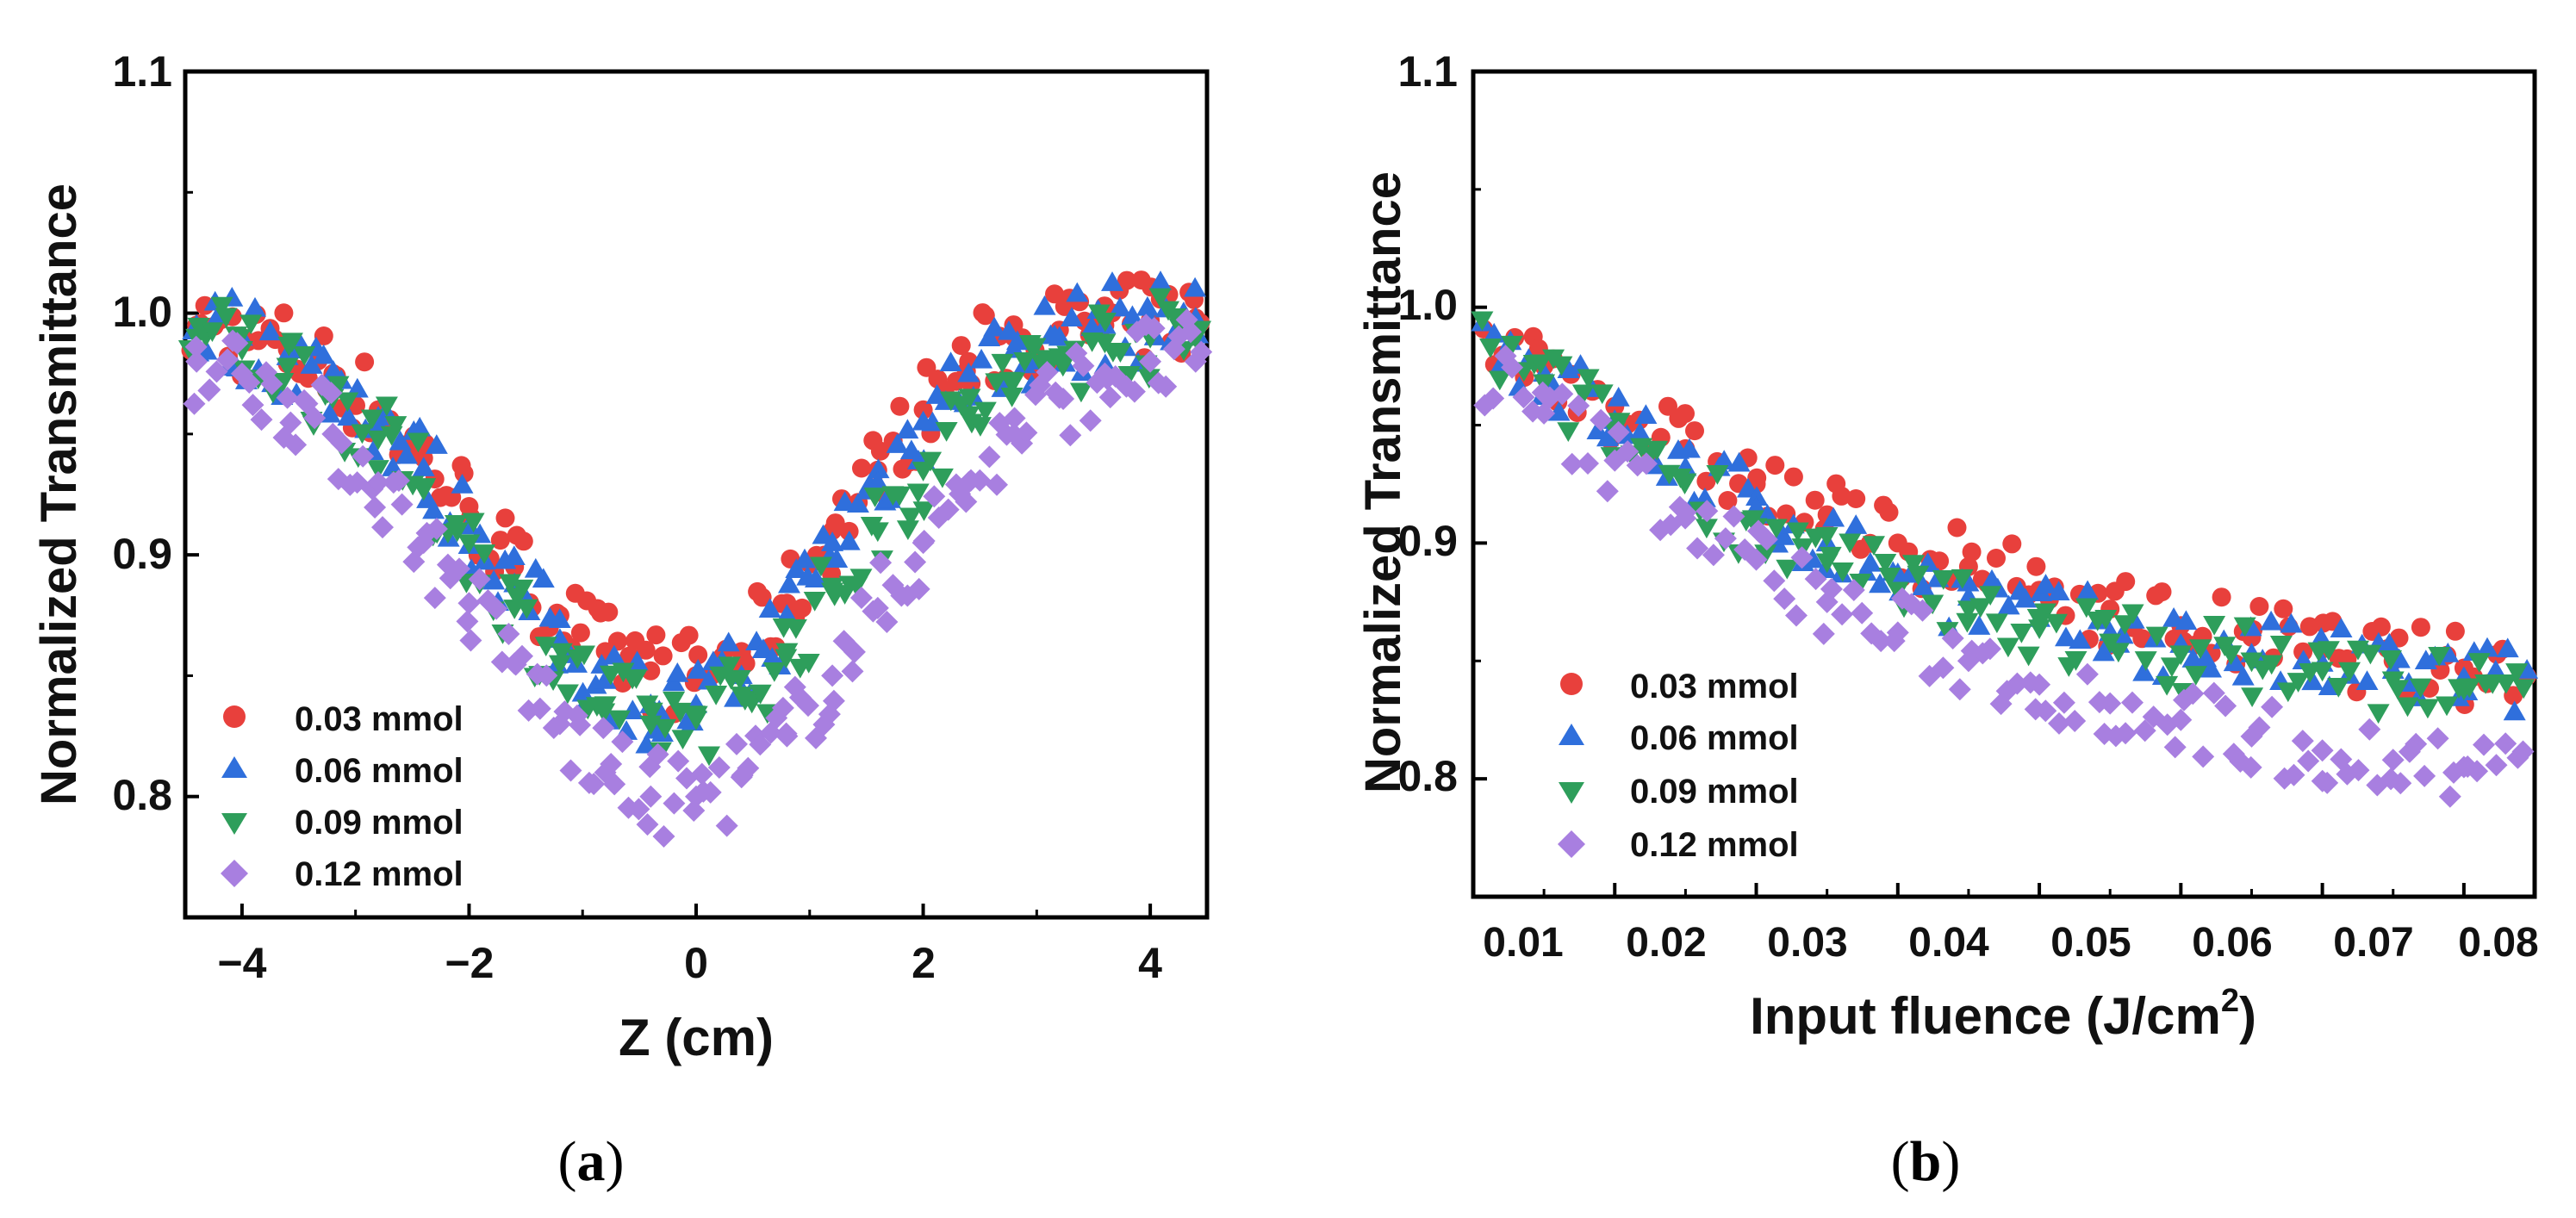 Image resolution: width=2576 pixels, height=1218 pixels. Describe the element at coordinates (380, 719) in the screenshot. I see `legend-label-a-1: 0.03 mmol` at that location.